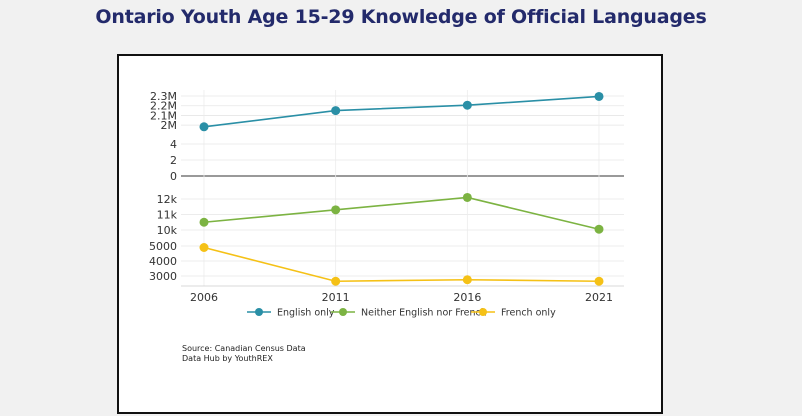  Describe the element at coordinates (599, 297) in the screenshot. I see `x-tick-label: 2021` at that location.